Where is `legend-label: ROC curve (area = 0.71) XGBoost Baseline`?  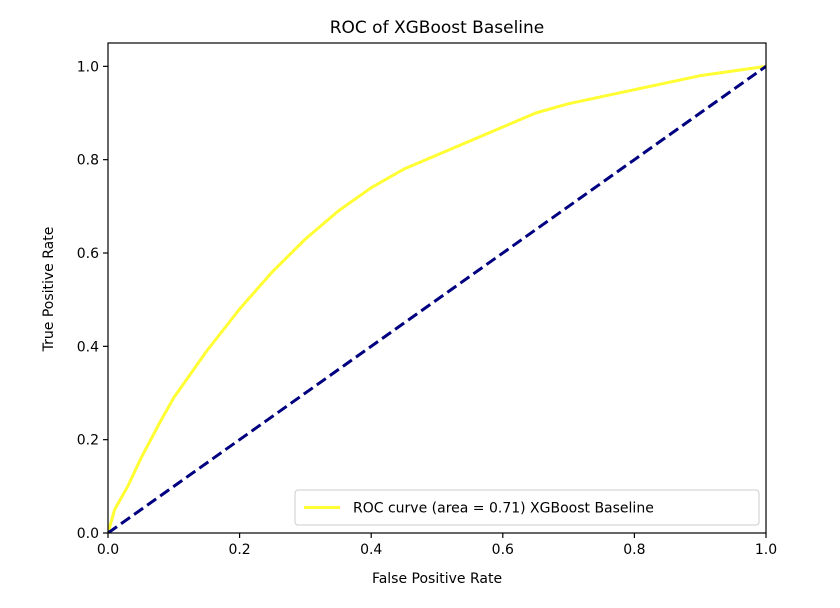 legend-label: ROC curve (area = 0.71) XGBoost Baseline is located at coordinates (503, 509).